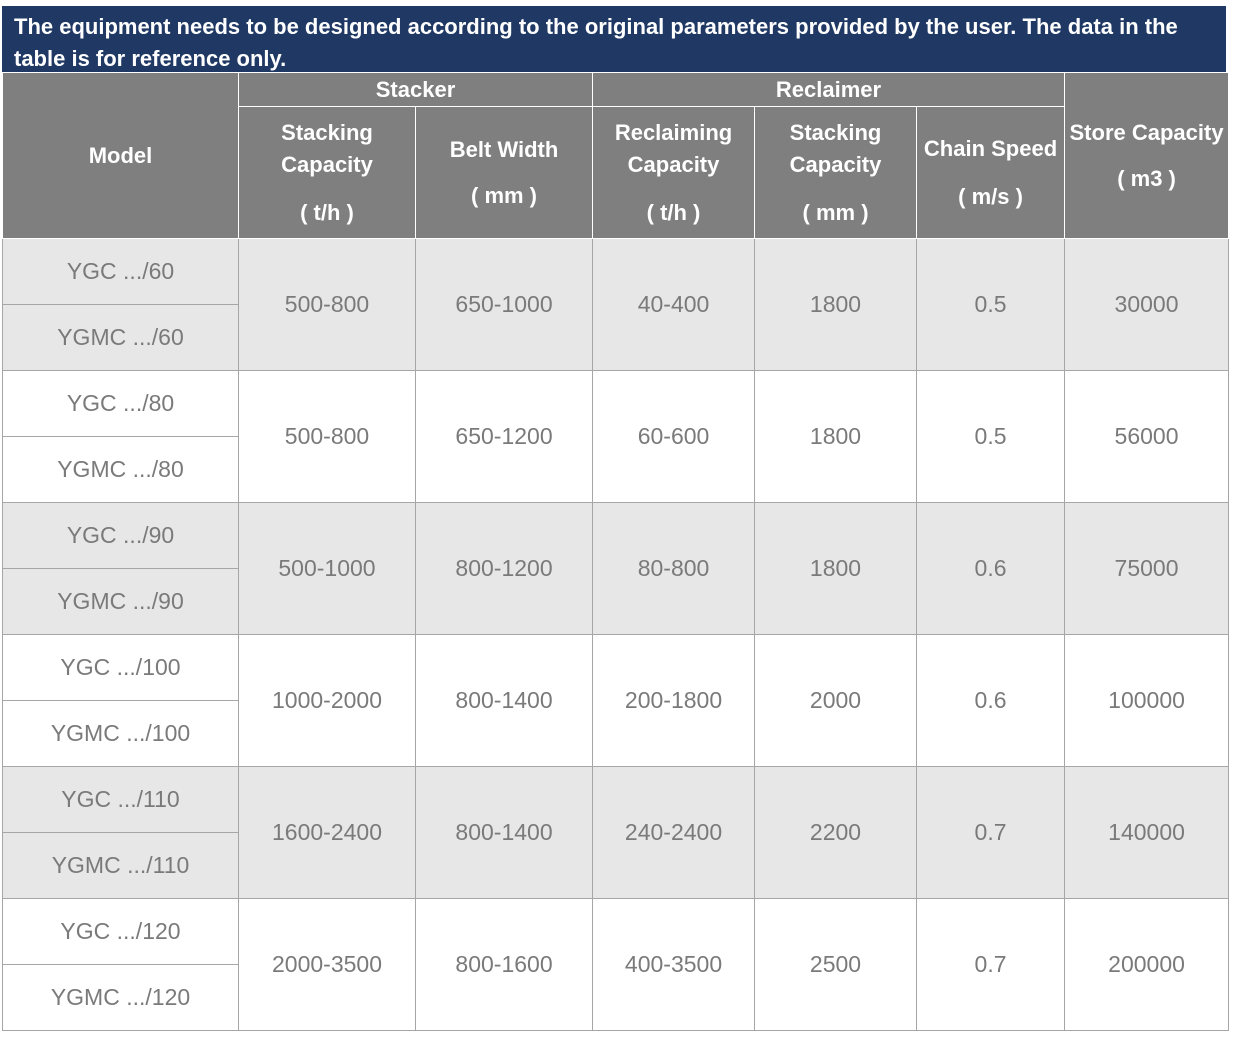 The image size is (1235, 1039). Describe the element at coordinates (674, 304) in the screenshot. I see `reclaiming-capacity-cell: 40-400` at that location.